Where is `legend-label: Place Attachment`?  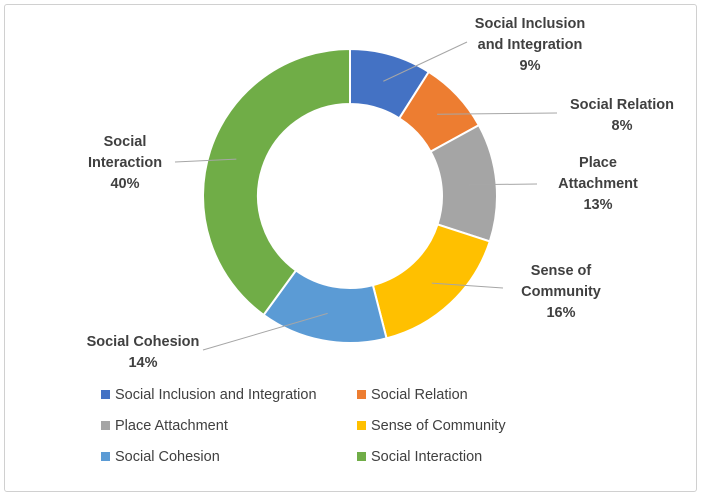
legend-label: Place Attachment is located at coordinates (171, 426).